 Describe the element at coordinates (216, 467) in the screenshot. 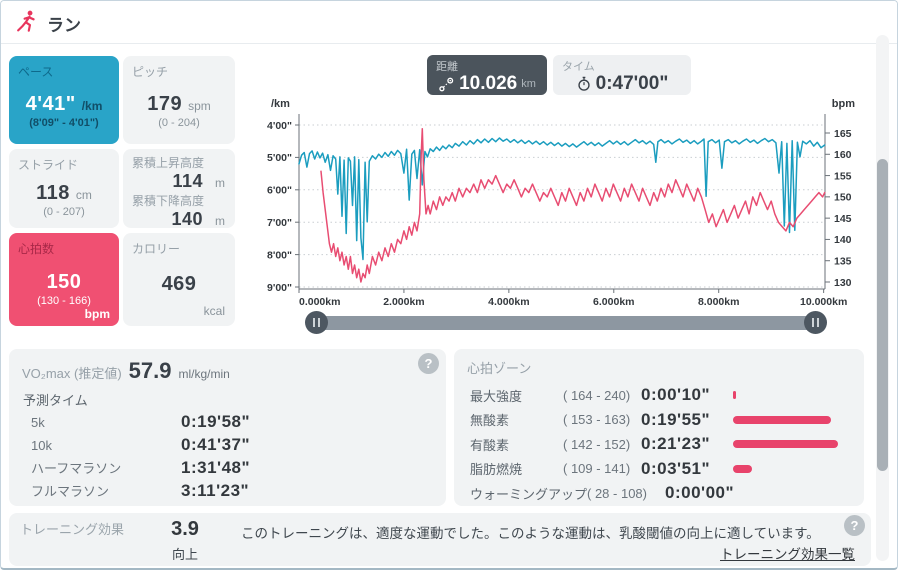

I see `prediction-time: 1:31'48"` at that location.